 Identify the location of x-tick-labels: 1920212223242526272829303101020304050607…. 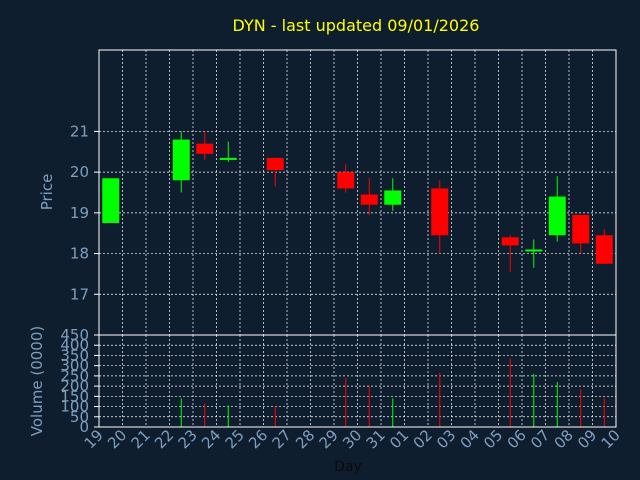
(352, 439).